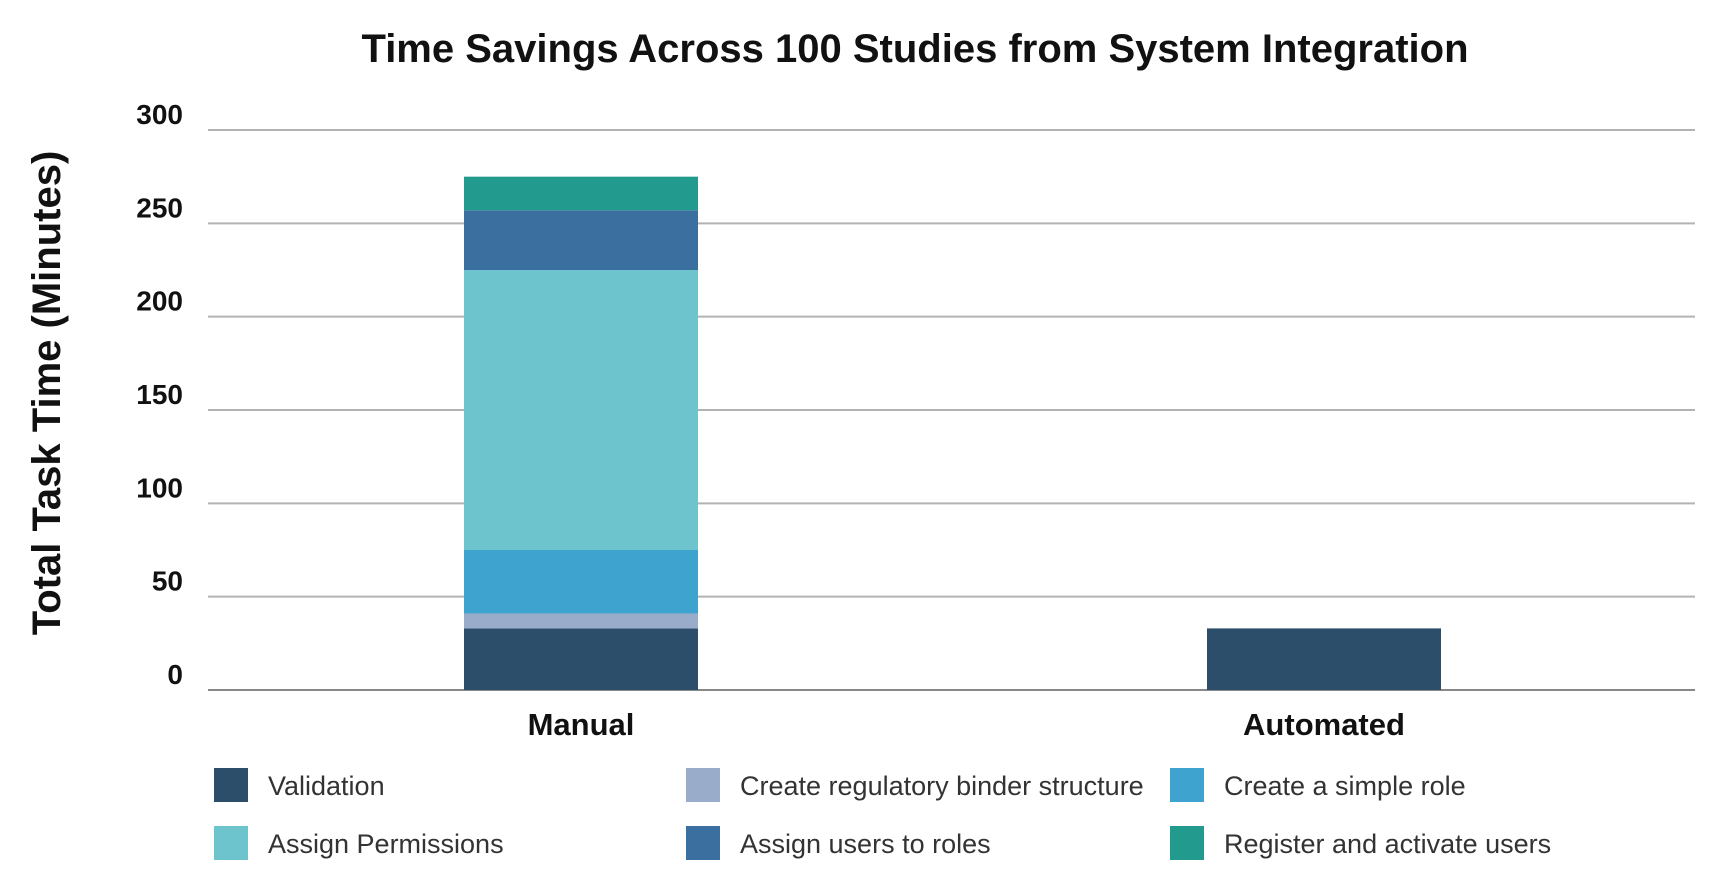  Describe the element at coordinates (159, 207) in the screenshot. I see `y-tick-label: 250` at that location.